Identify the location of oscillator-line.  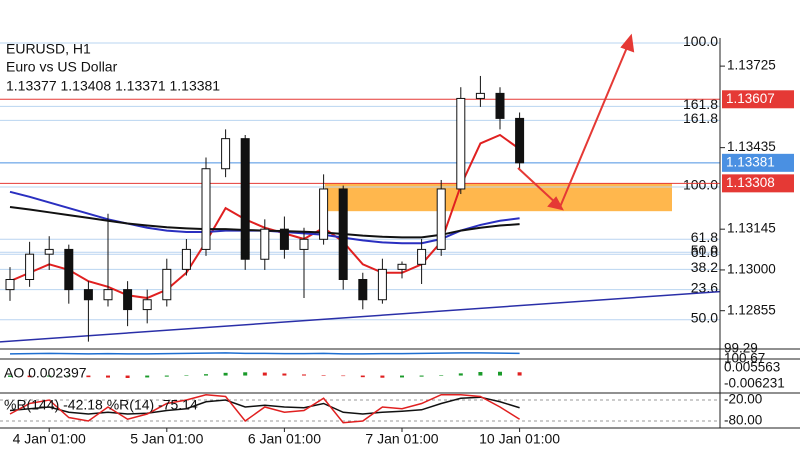
(264, 353).